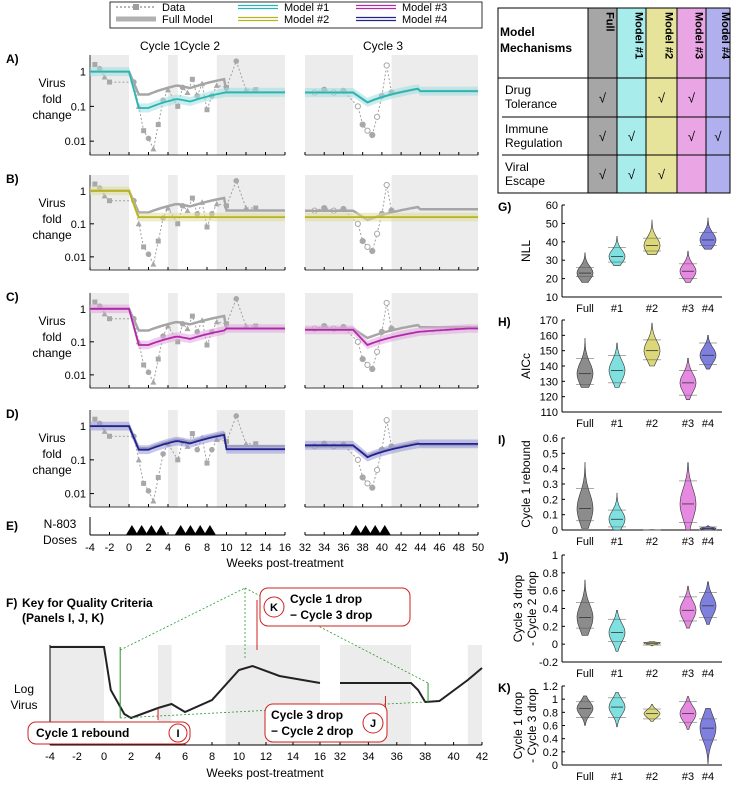  What do you see at coordinates (383, 46) in the screenshot?
I see `cycle-label: Cycle 3` at bounding box center [383, 46].